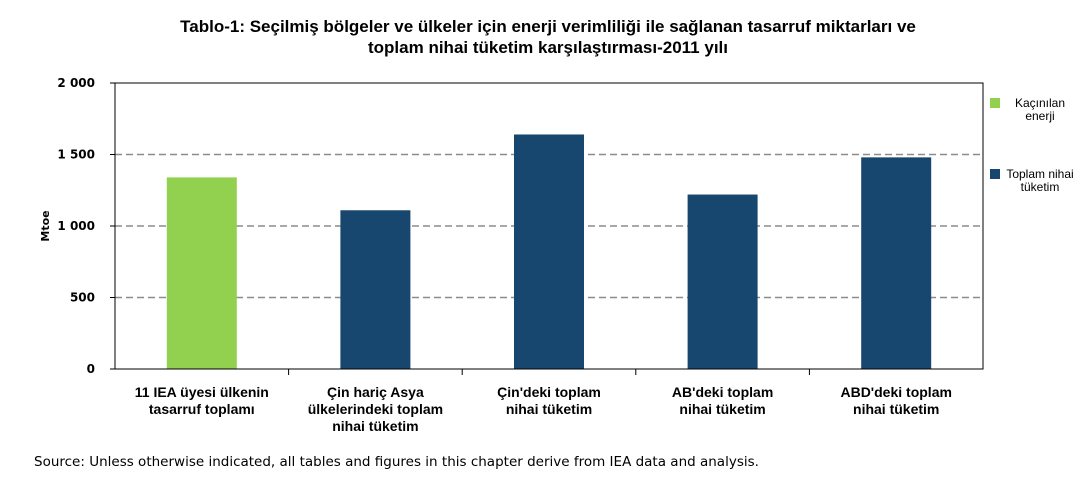 Image resolution: width=1089 pixels, height=493 pixels. Describe the element at coordinates (1040, 187) in the screenshot. I see `legend-label: tüketim` at that location.